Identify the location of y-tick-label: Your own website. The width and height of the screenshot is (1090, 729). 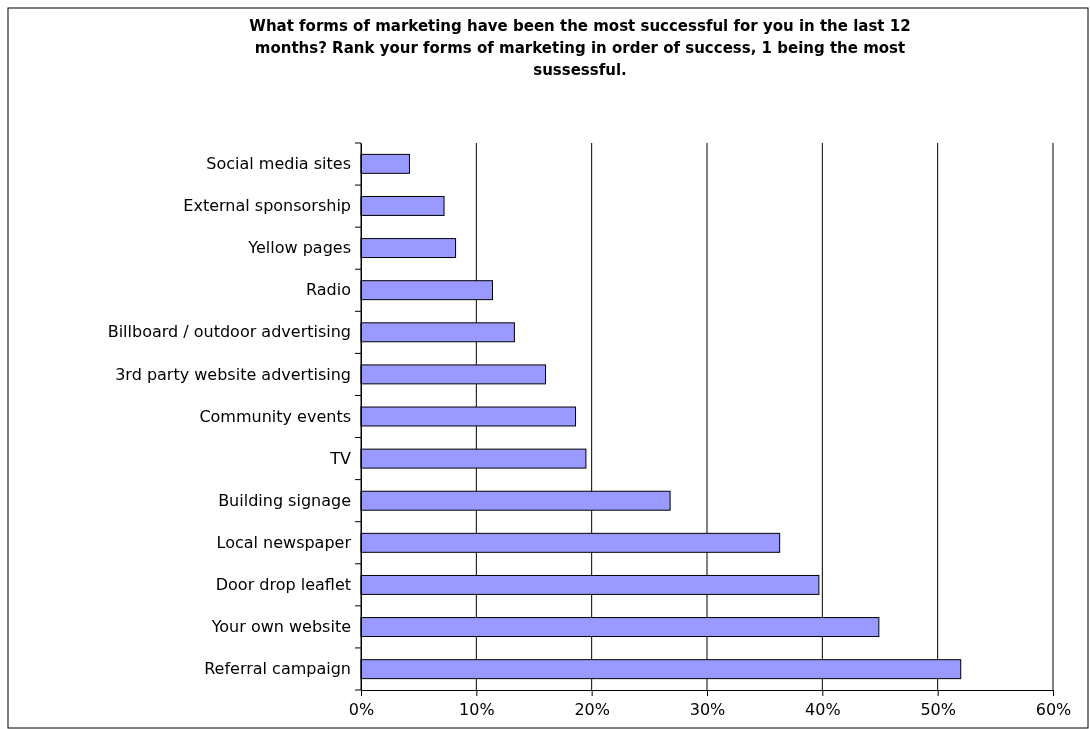
(280, 627).